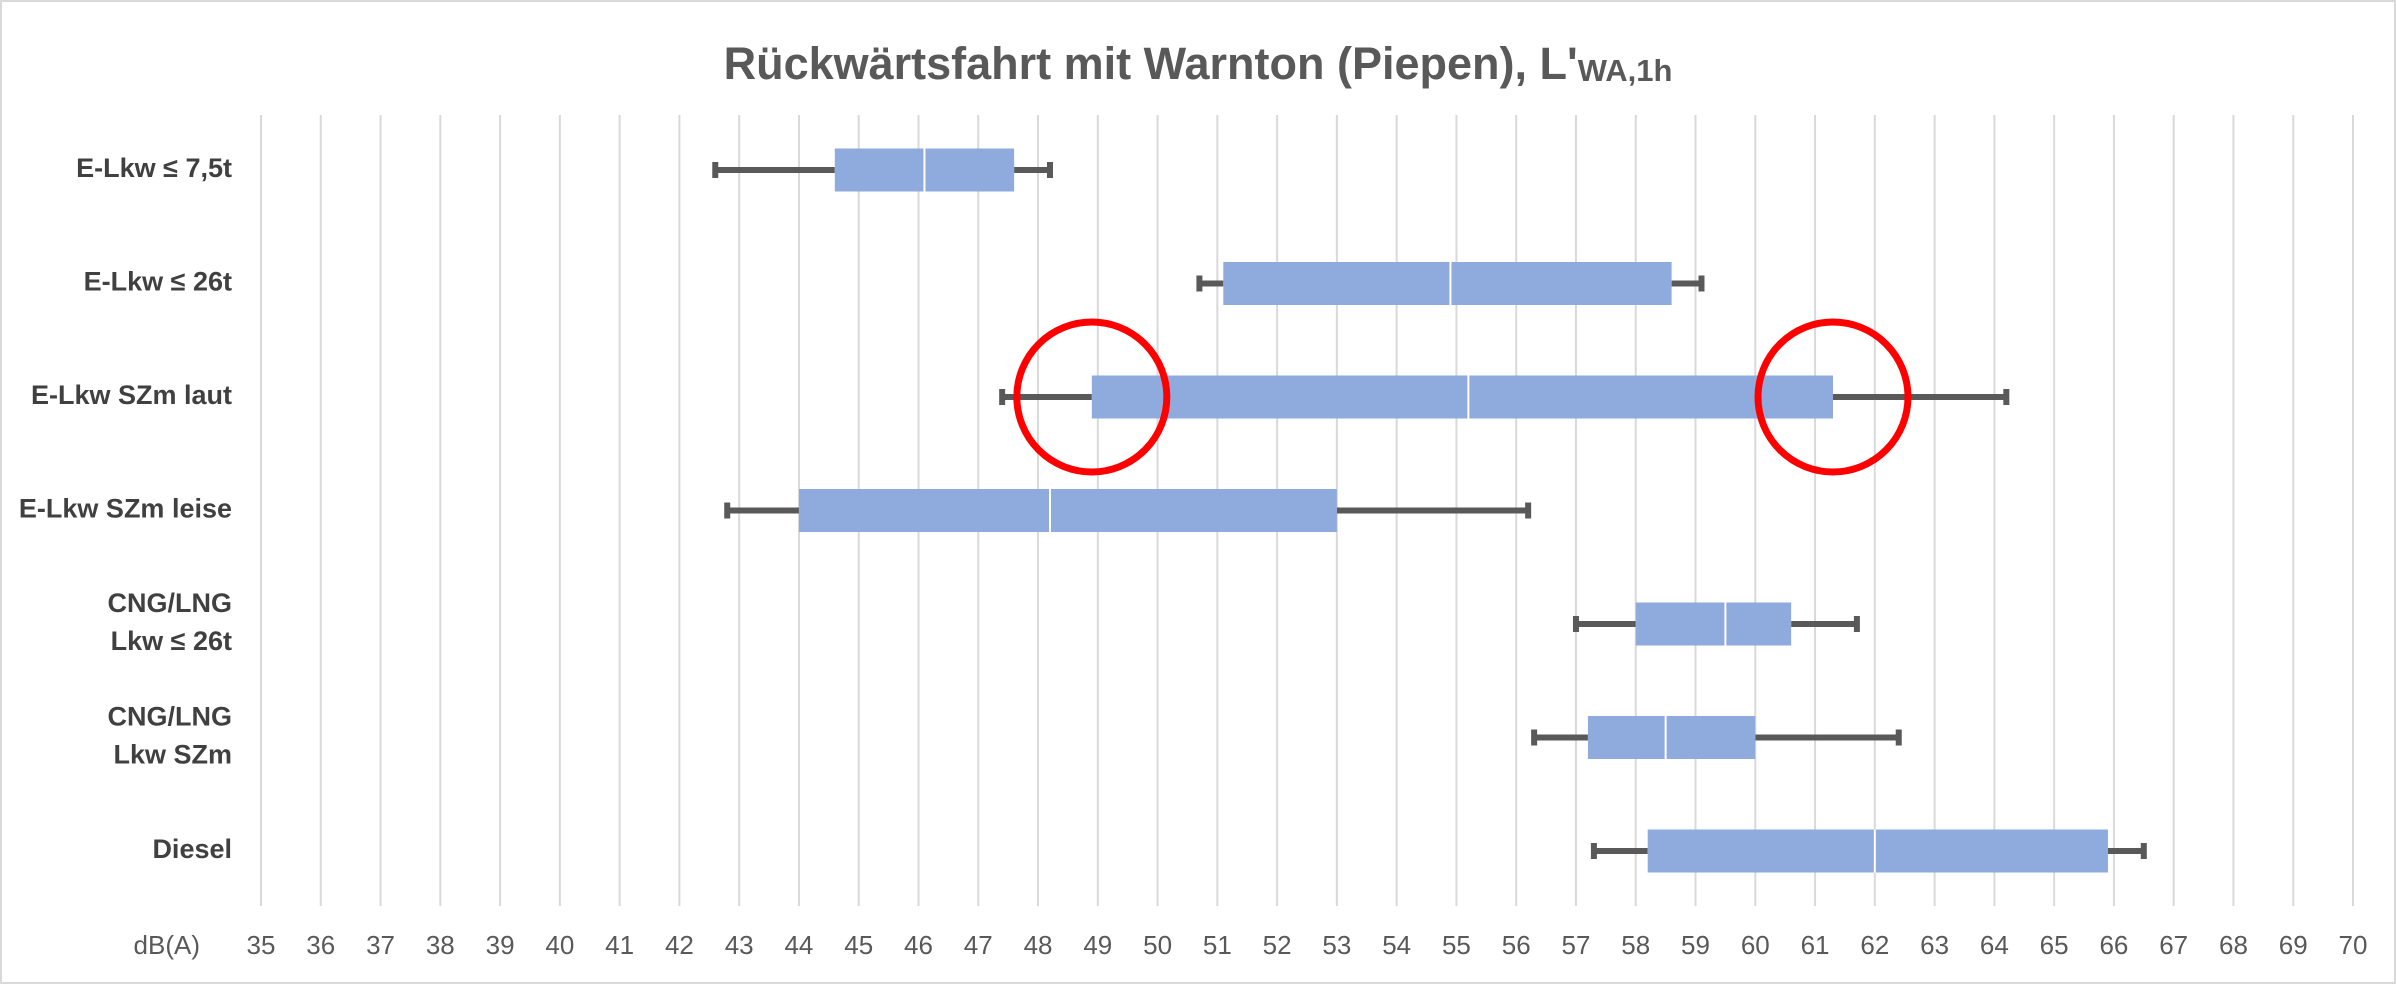 Image resolution: width=2396 pixels, height=984 pixels. I want to click on x-tick-label: 58, so click(1635, 945).